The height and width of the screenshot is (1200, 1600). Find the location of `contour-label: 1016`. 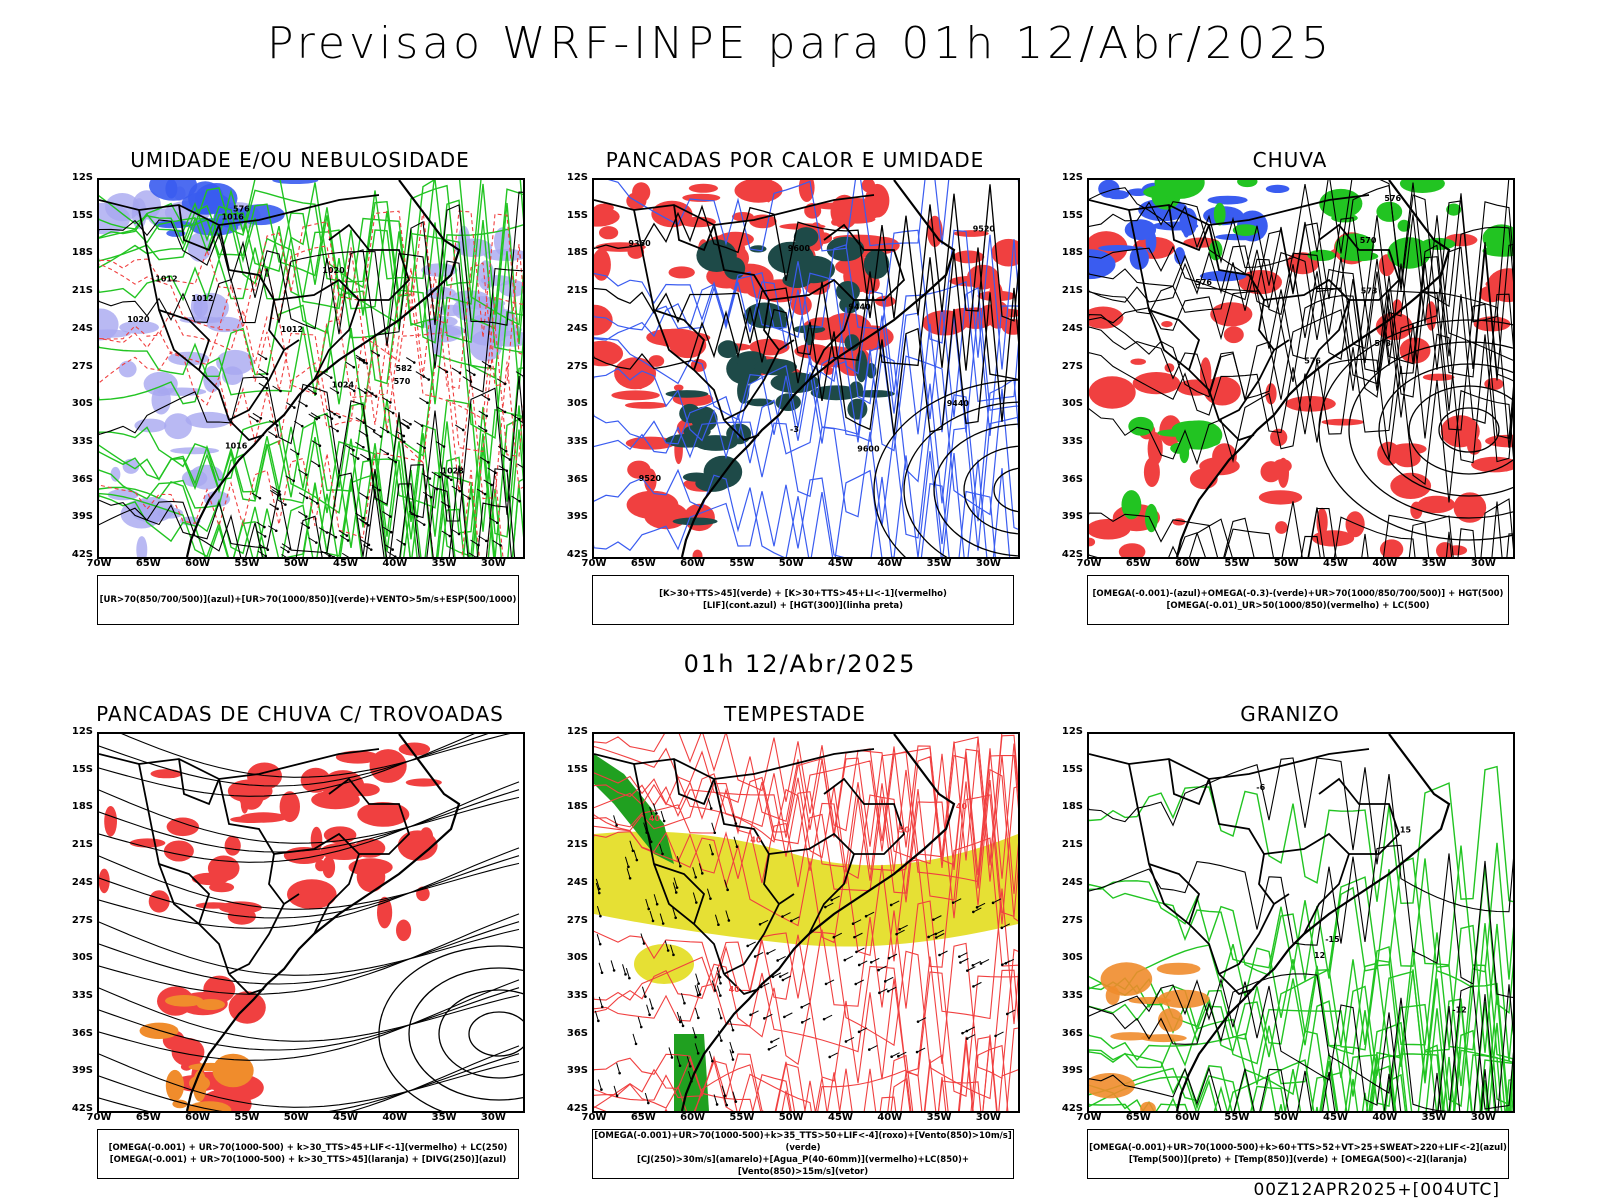

contour-label: 1016 is located at coordinates (236, 445).